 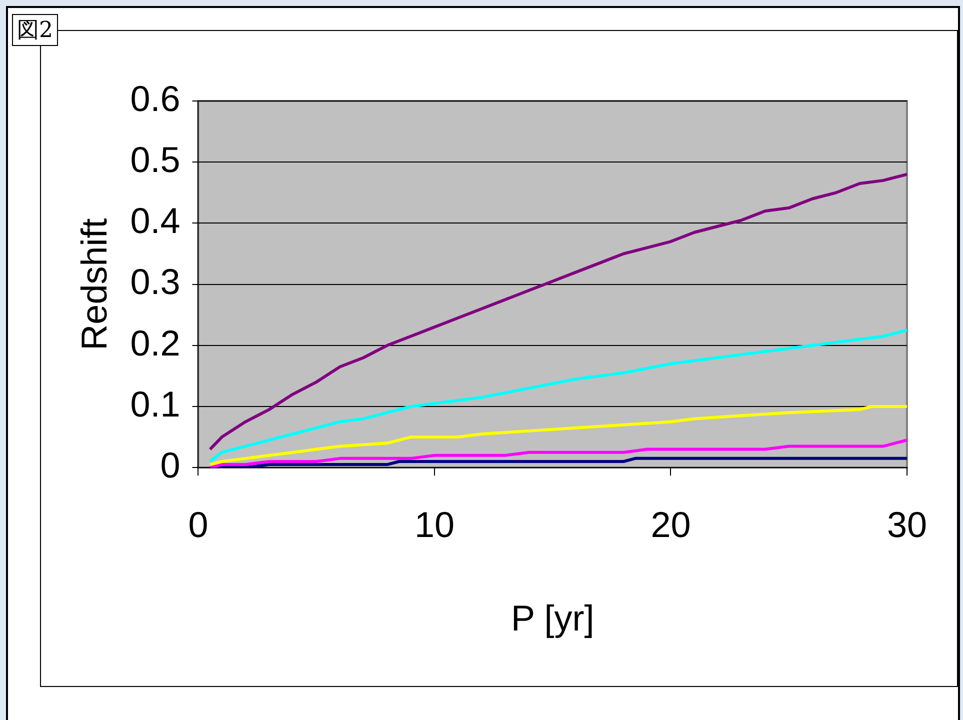 What do you see at coordinates (155, 403) in the screenshot?
I see `y-tick-label: 0.1` at bounding box center [155, 403].